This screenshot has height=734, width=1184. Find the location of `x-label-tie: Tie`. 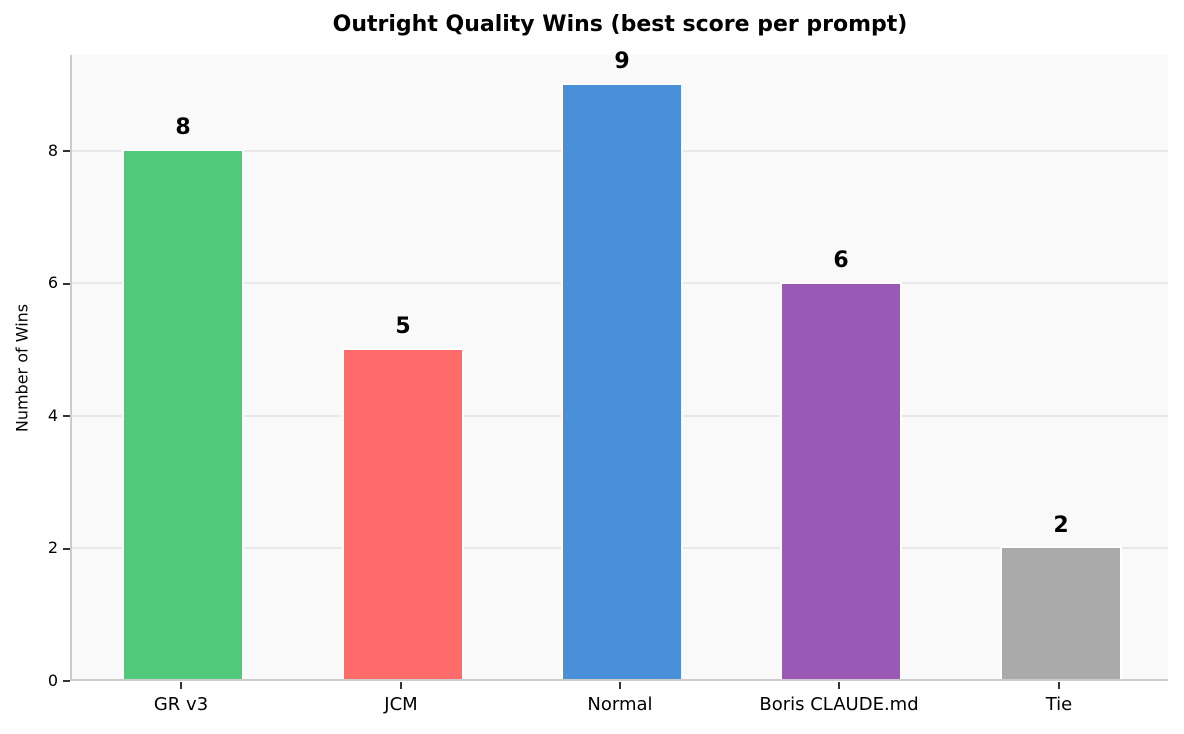

x-label-tie: Tie is located at coordinates (1059, 704).